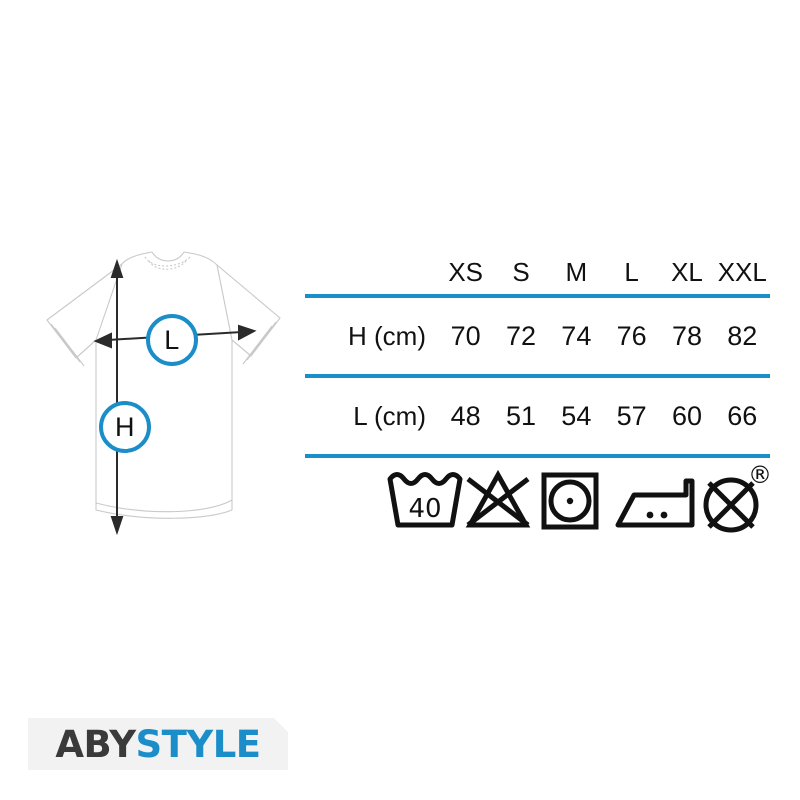  I want to click on registered-mark: ®, so click(760, 476).